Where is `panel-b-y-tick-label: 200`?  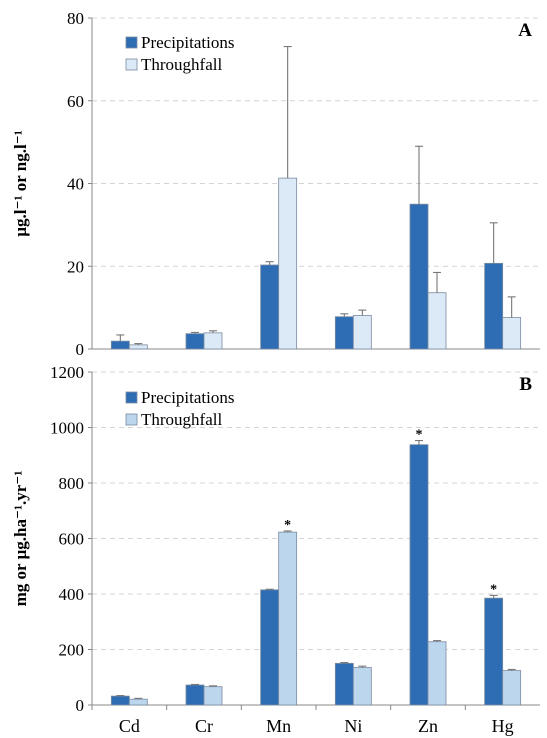
panel-b-y-tick-label: 200 is located at coordinates (72, 650).